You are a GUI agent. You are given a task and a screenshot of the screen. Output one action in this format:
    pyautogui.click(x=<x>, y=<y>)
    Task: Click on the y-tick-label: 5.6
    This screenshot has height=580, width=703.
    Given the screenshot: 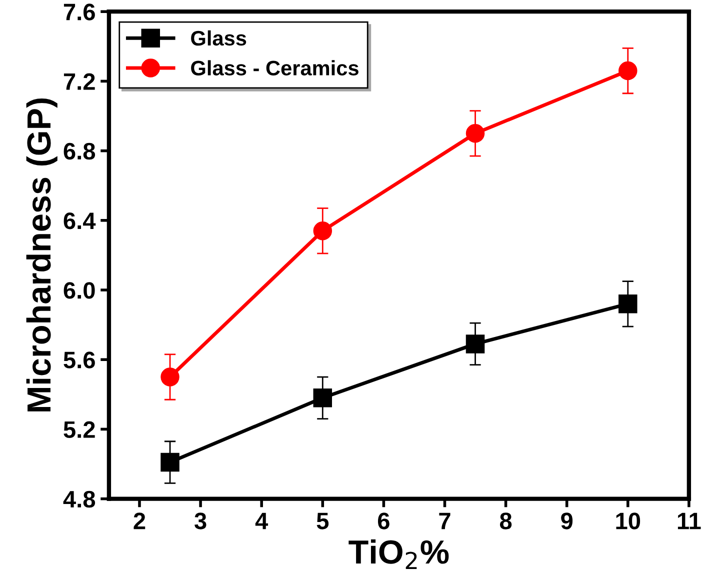 What is the action you would take?
    pyautogui.click(x=79, y=360)
    